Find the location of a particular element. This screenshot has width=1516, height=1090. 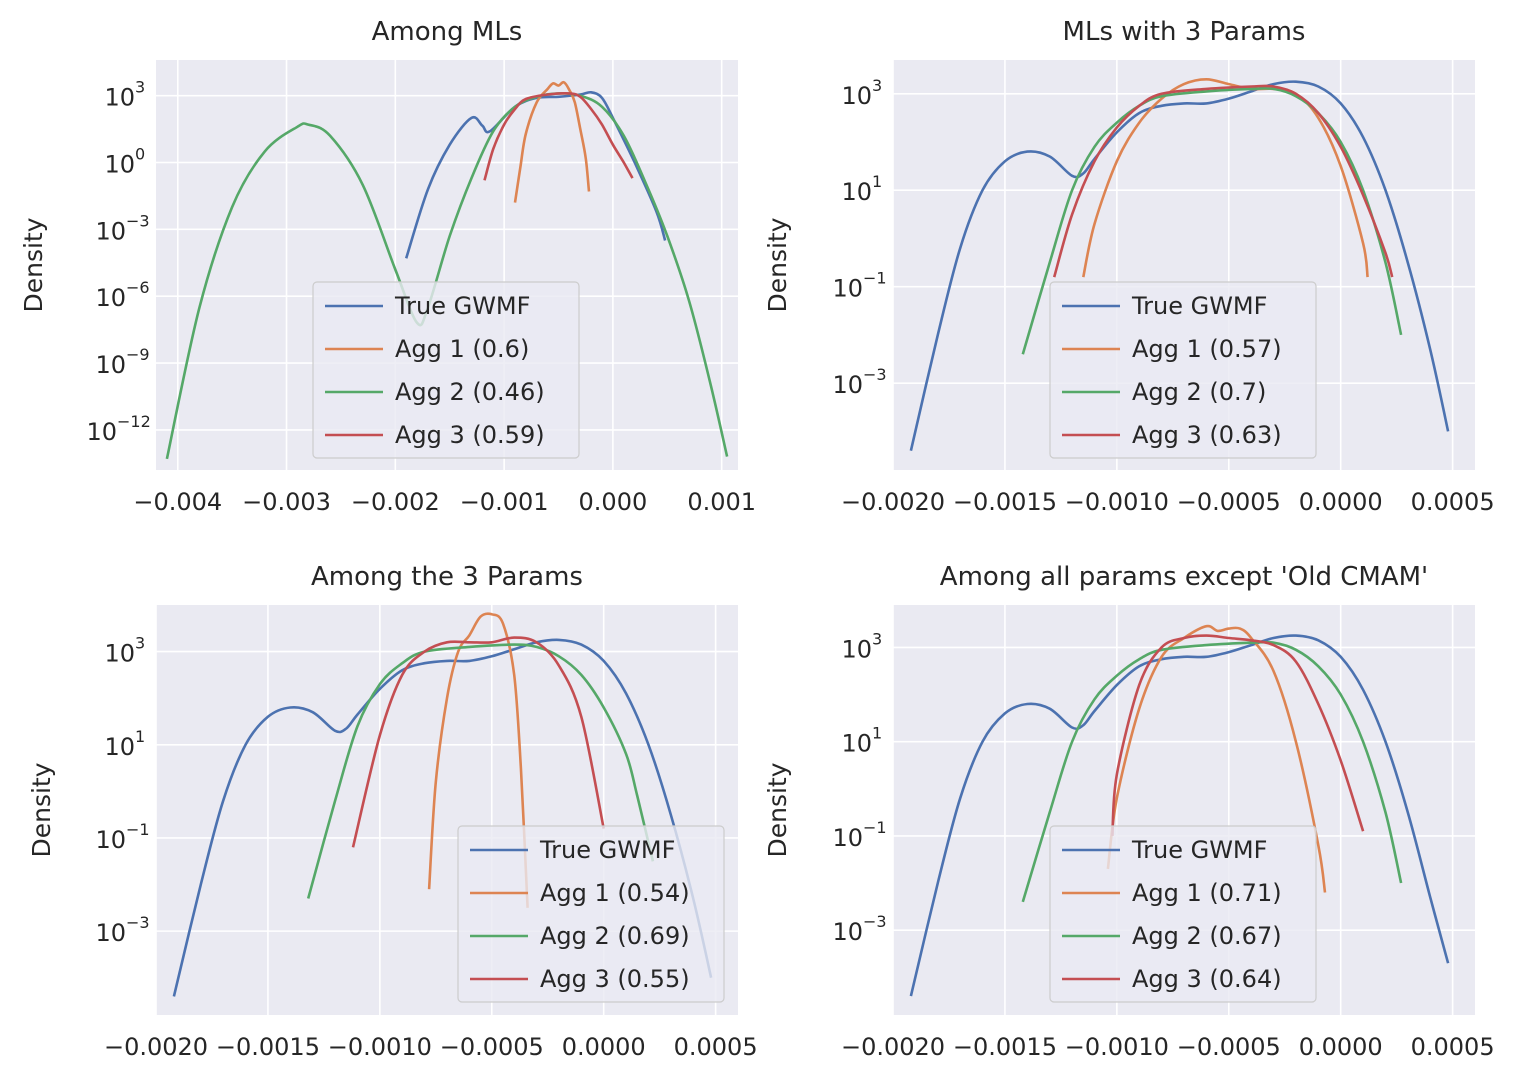

legend-label: Agg 3 (0.55) is located at coordinates (615, 979).